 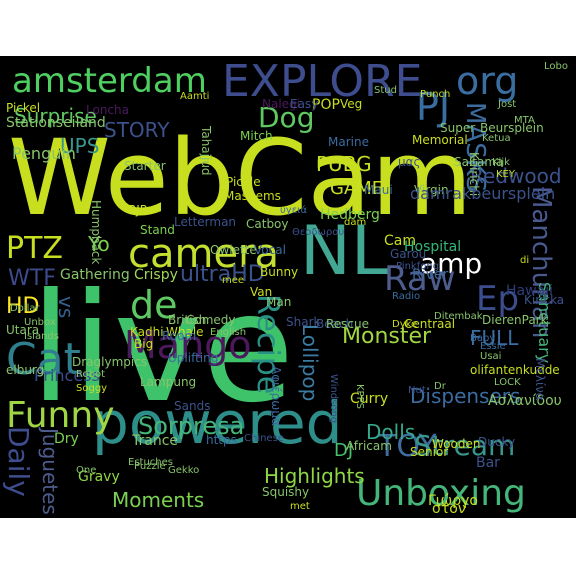 I want to click on cloud-word: HD, so click(x=23, y=306).